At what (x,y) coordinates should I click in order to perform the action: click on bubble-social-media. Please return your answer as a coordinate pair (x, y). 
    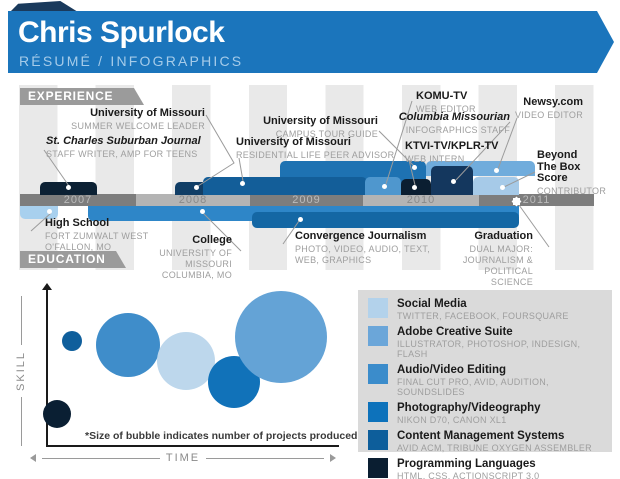
    Looking at the image, I should click on (186, 361).